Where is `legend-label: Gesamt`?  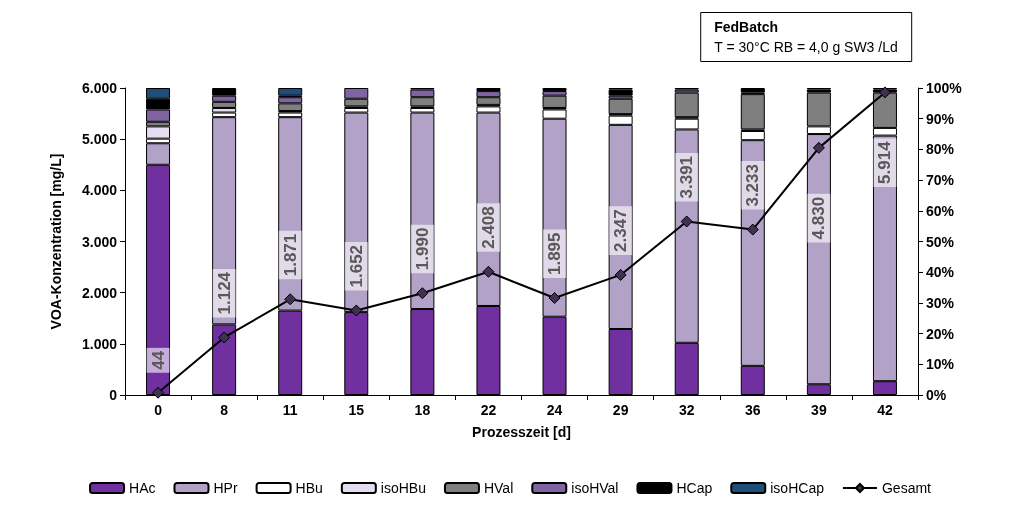
legend-label: Gesamt is located at coordinates (906, 488).